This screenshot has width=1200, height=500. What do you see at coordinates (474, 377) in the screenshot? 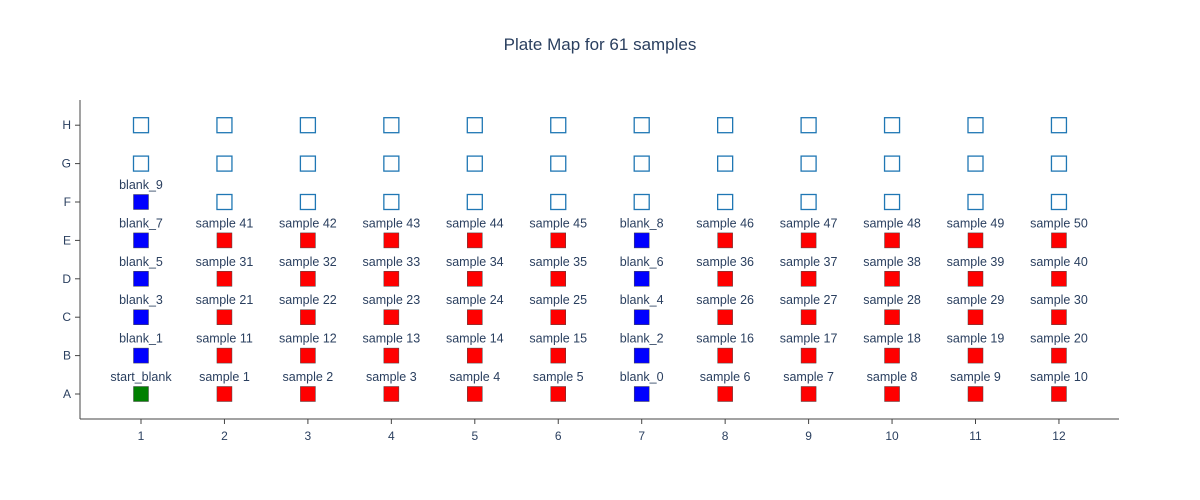
I see `well-label: sample 4` at bounding box center [474, 377].